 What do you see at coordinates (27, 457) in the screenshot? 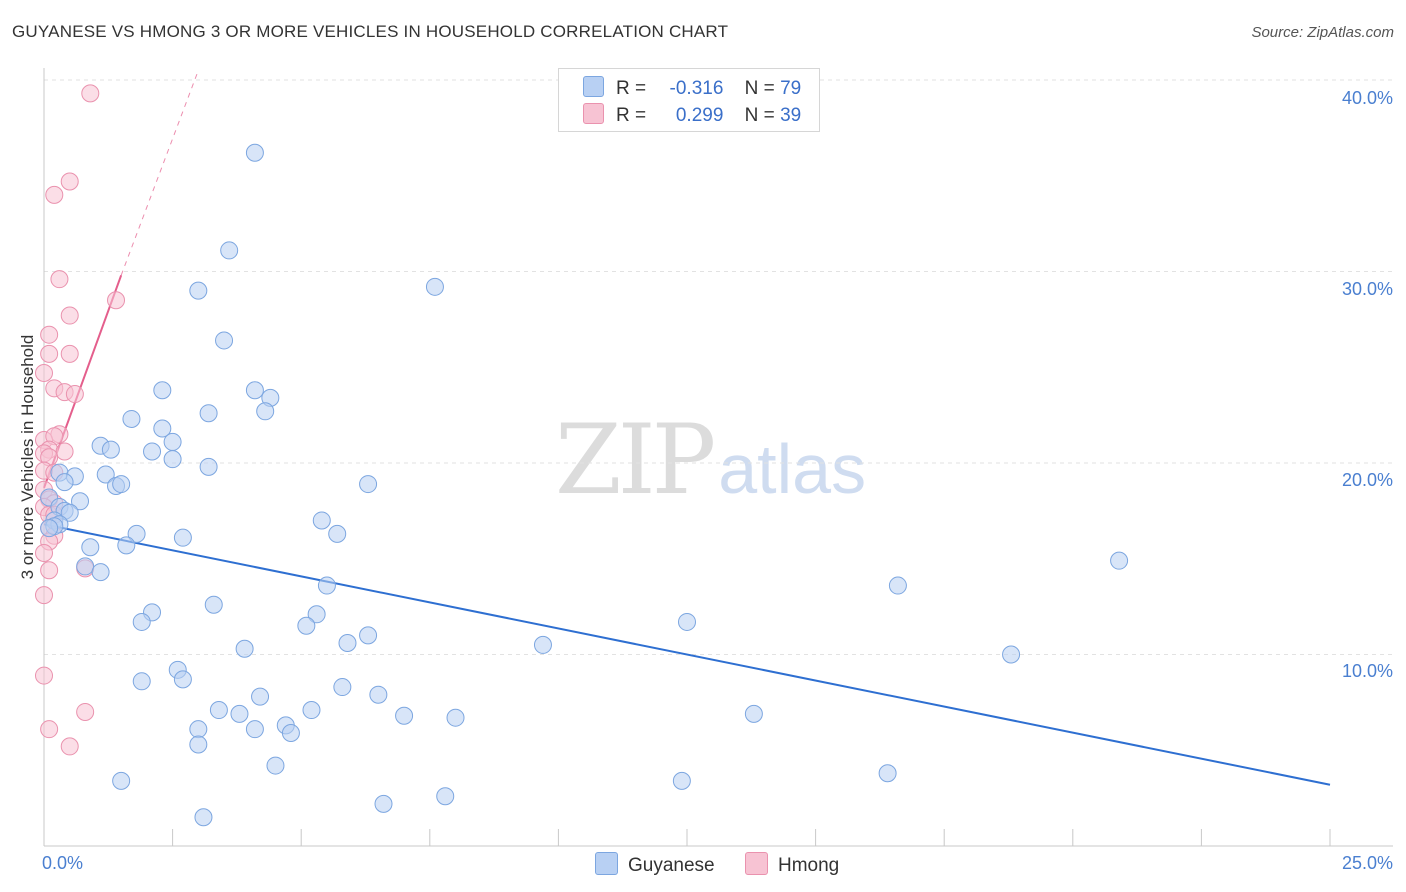
I see `y-axis-label: 3 or more Vehicles in Household` at bounding box center [27, 457].